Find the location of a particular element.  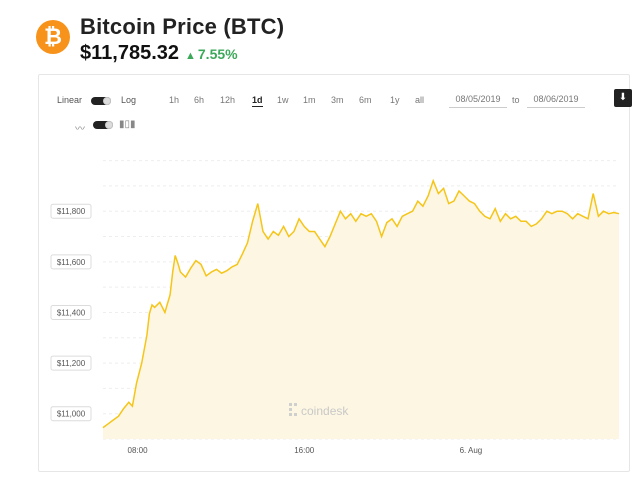

date-to-input: 08/06/2019 is located at coordinates (556, 100).